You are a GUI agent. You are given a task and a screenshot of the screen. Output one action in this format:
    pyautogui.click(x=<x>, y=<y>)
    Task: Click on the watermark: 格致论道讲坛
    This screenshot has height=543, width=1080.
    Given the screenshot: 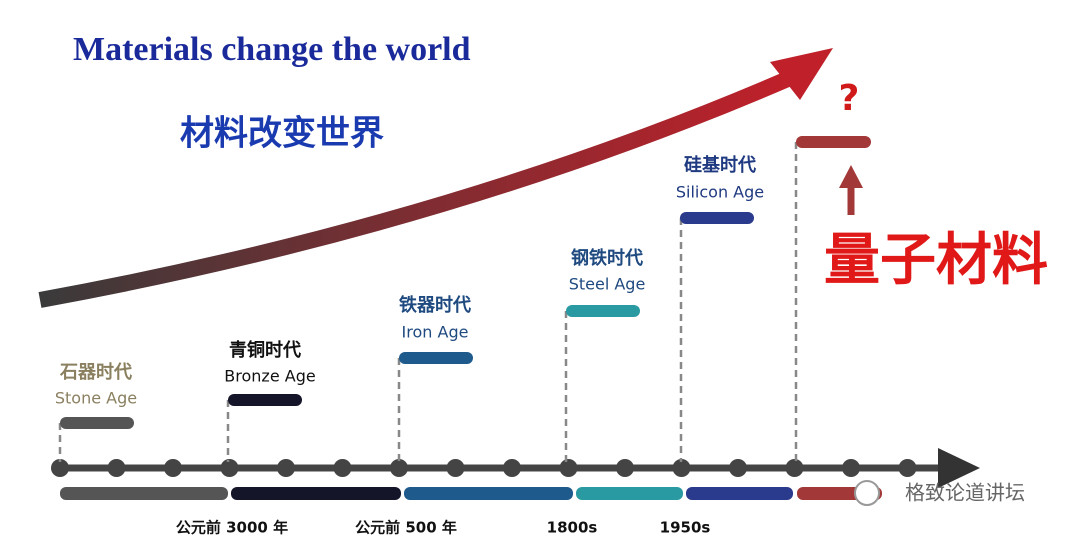 What is the action you would take?
    pyautogui.click(x=965, y=493)
    